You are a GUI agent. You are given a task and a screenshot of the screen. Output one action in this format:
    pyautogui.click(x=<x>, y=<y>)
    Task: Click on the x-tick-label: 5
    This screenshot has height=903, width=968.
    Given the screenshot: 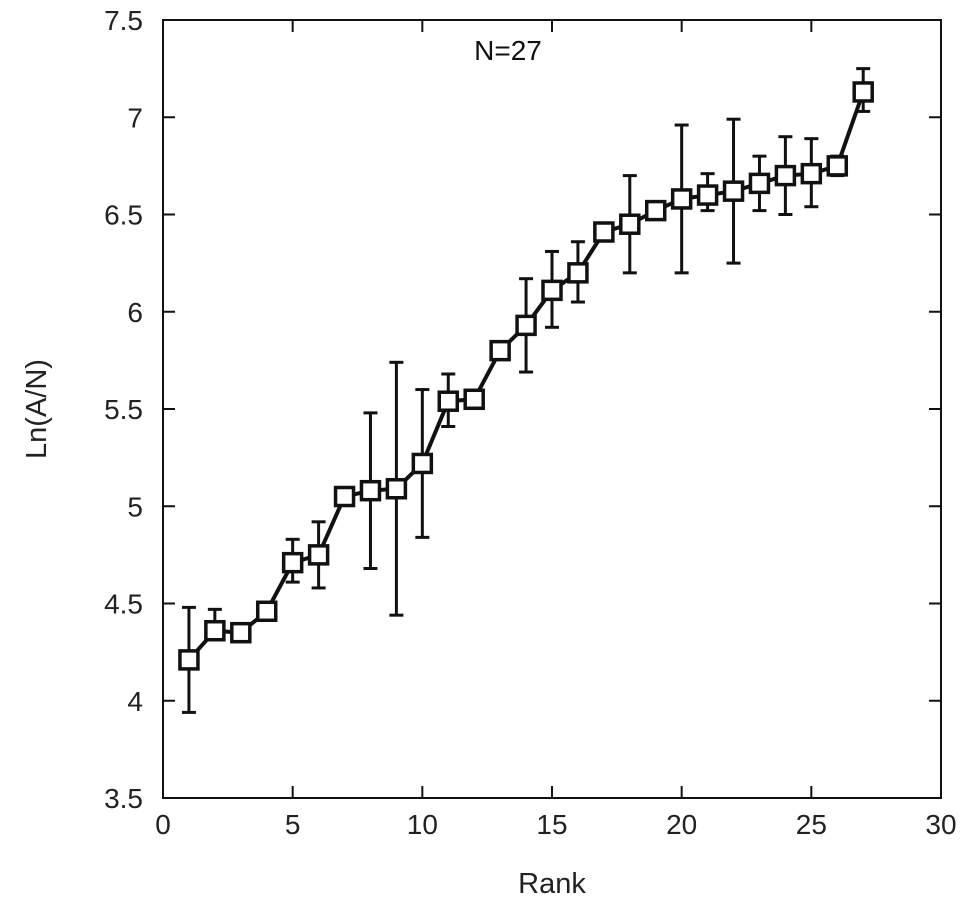 What is the action you would take?
    pyautogui.click(x=293, y=824)
    